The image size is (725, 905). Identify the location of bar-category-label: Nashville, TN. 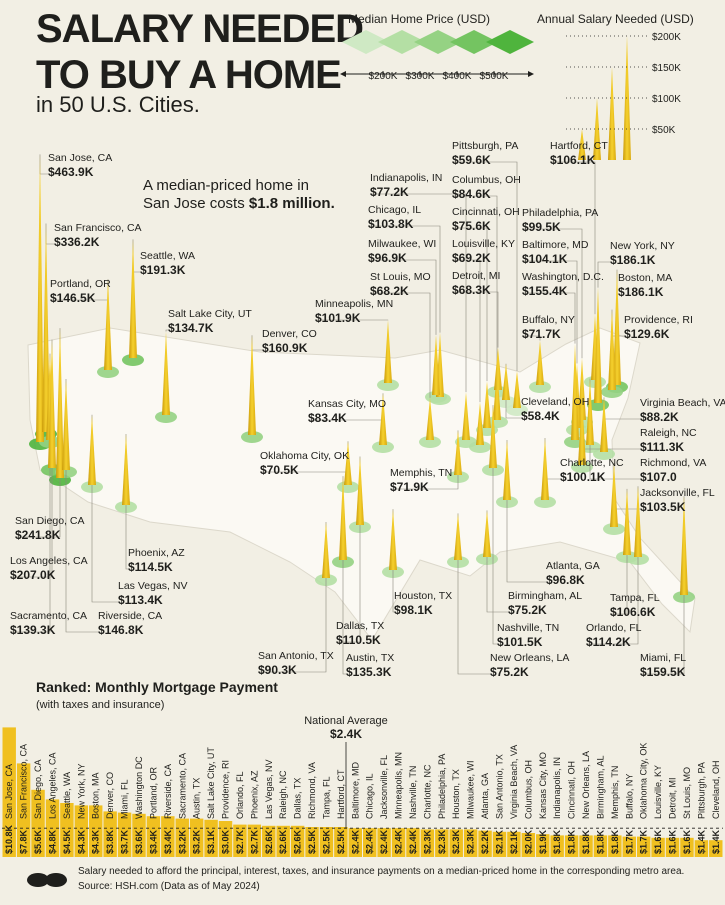
(413, 792).